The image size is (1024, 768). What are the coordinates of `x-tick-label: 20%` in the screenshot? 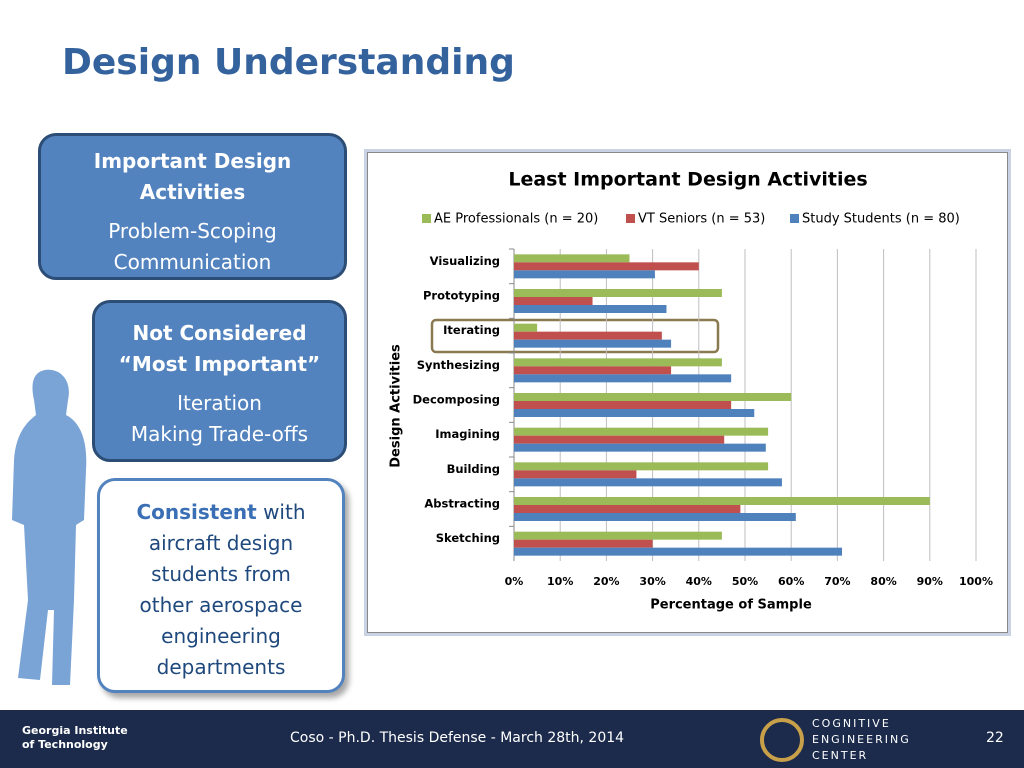 It's located at (606, 581).